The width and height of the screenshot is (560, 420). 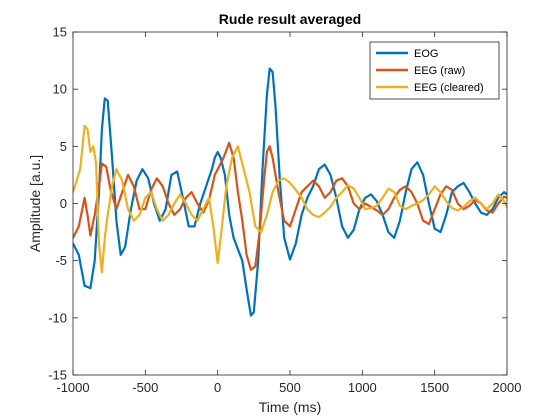 What do you see at coordinates (290, 19) in the screenshot?
I see `chart-title: Rude result averaged` at bounding box center [290, 19].